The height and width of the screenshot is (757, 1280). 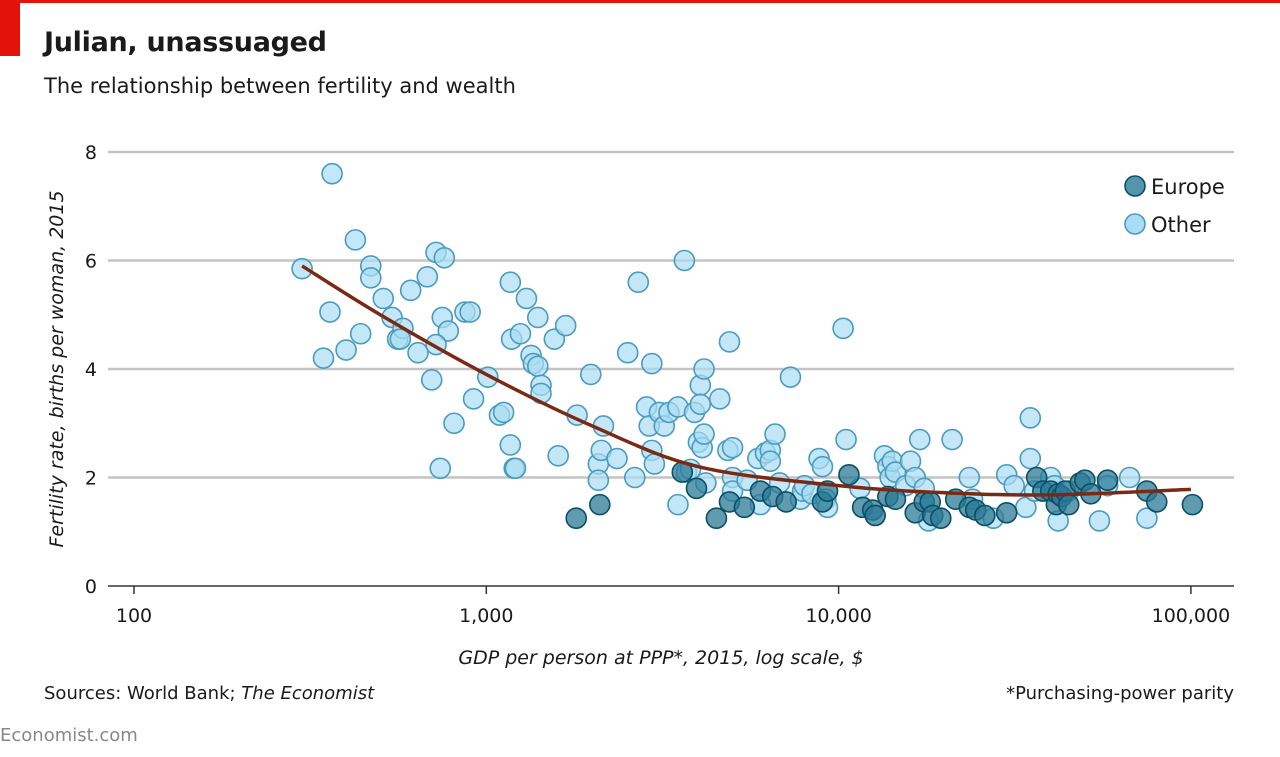 What do you see at coordinates (143, 693) in the screenshot?
I see `source-prefix: Sources: World Bank;` at bounding box center [143, 693].